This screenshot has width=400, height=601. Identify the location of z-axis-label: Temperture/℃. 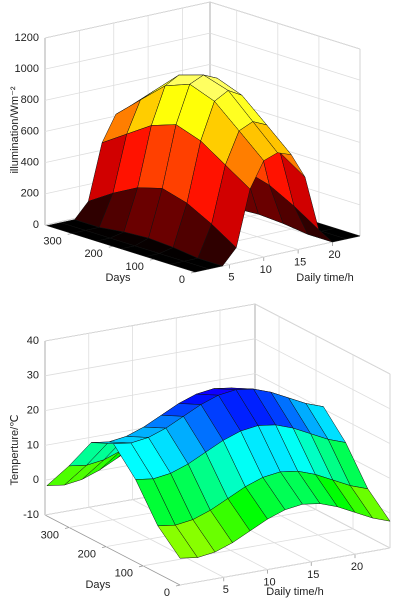
(15, 449).